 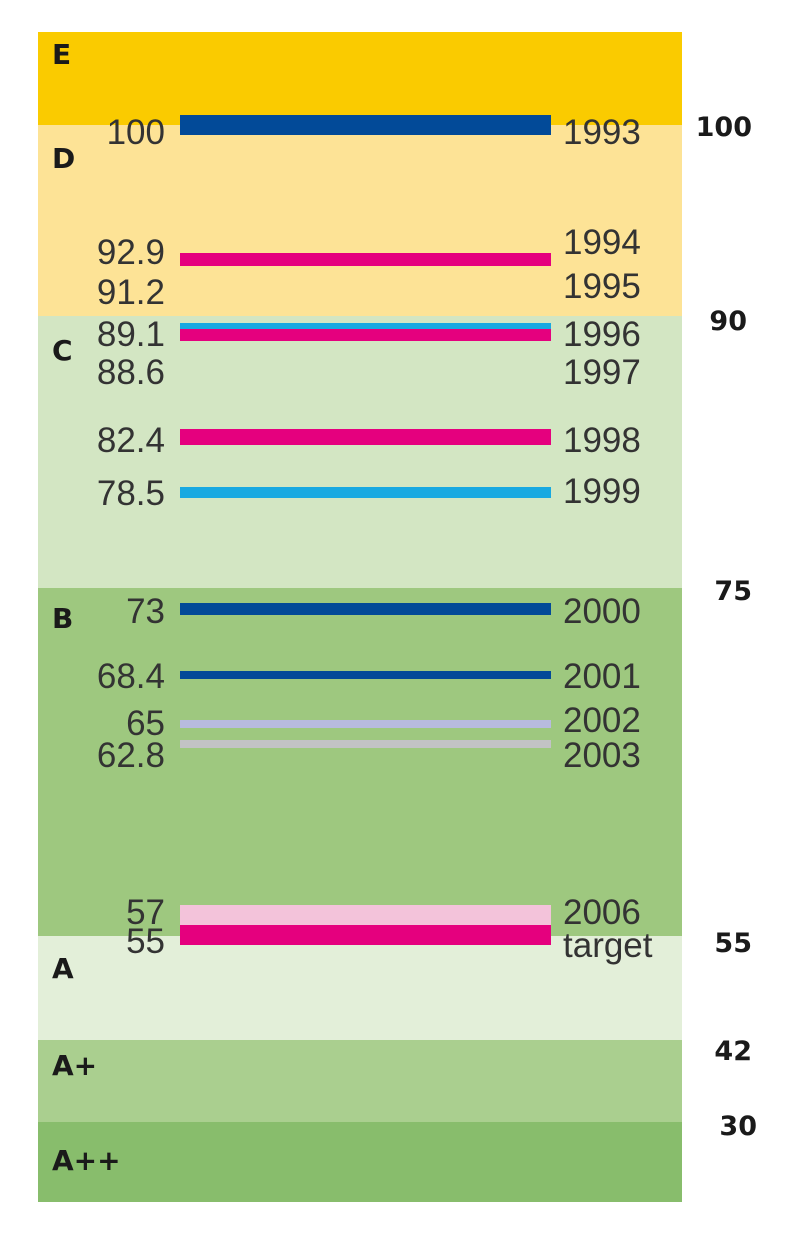 What do you see at coordinates (602, 132) in the screenshot?
I see `year-label-1993: 1993` at bounding box center [602, 132].